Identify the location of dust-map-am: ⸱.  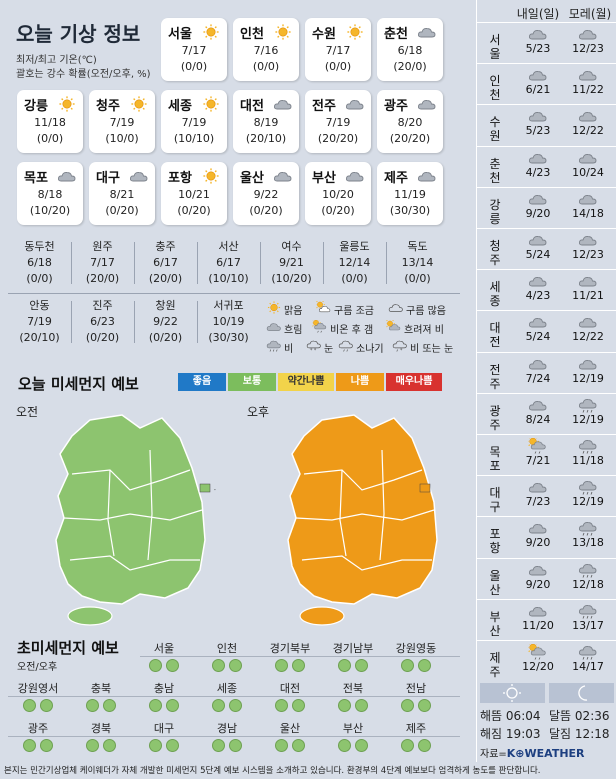
(135, 520).